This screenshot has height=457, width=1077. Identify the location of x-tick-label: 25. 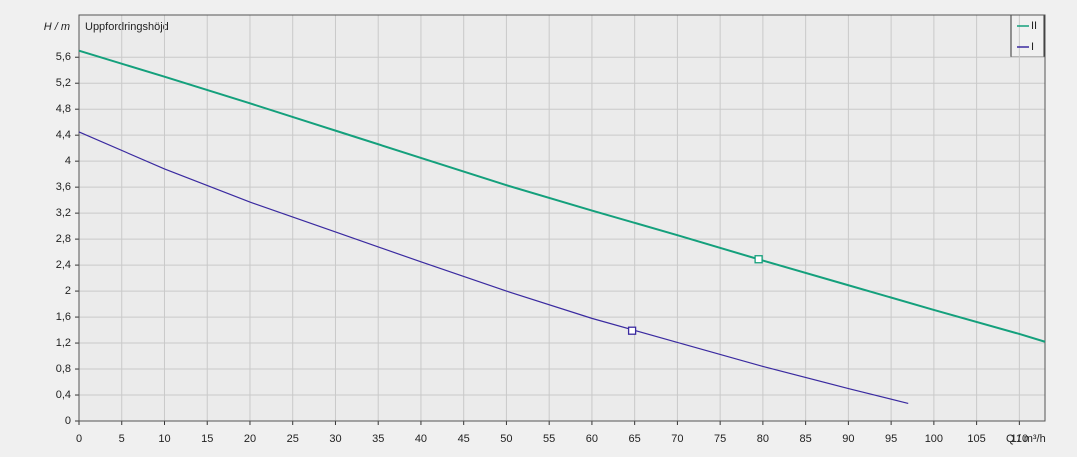
(293, 439).